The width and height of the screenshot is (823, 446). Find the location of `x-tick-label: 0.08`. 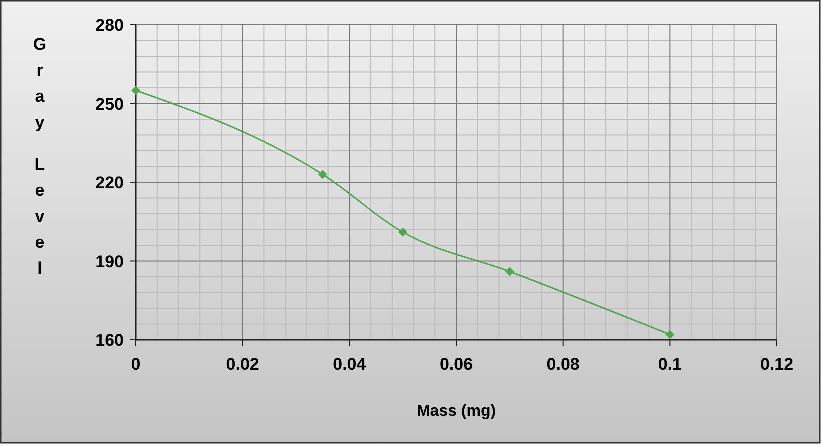

x-tick-label: 0.08 is located at coordinates (563, 364).